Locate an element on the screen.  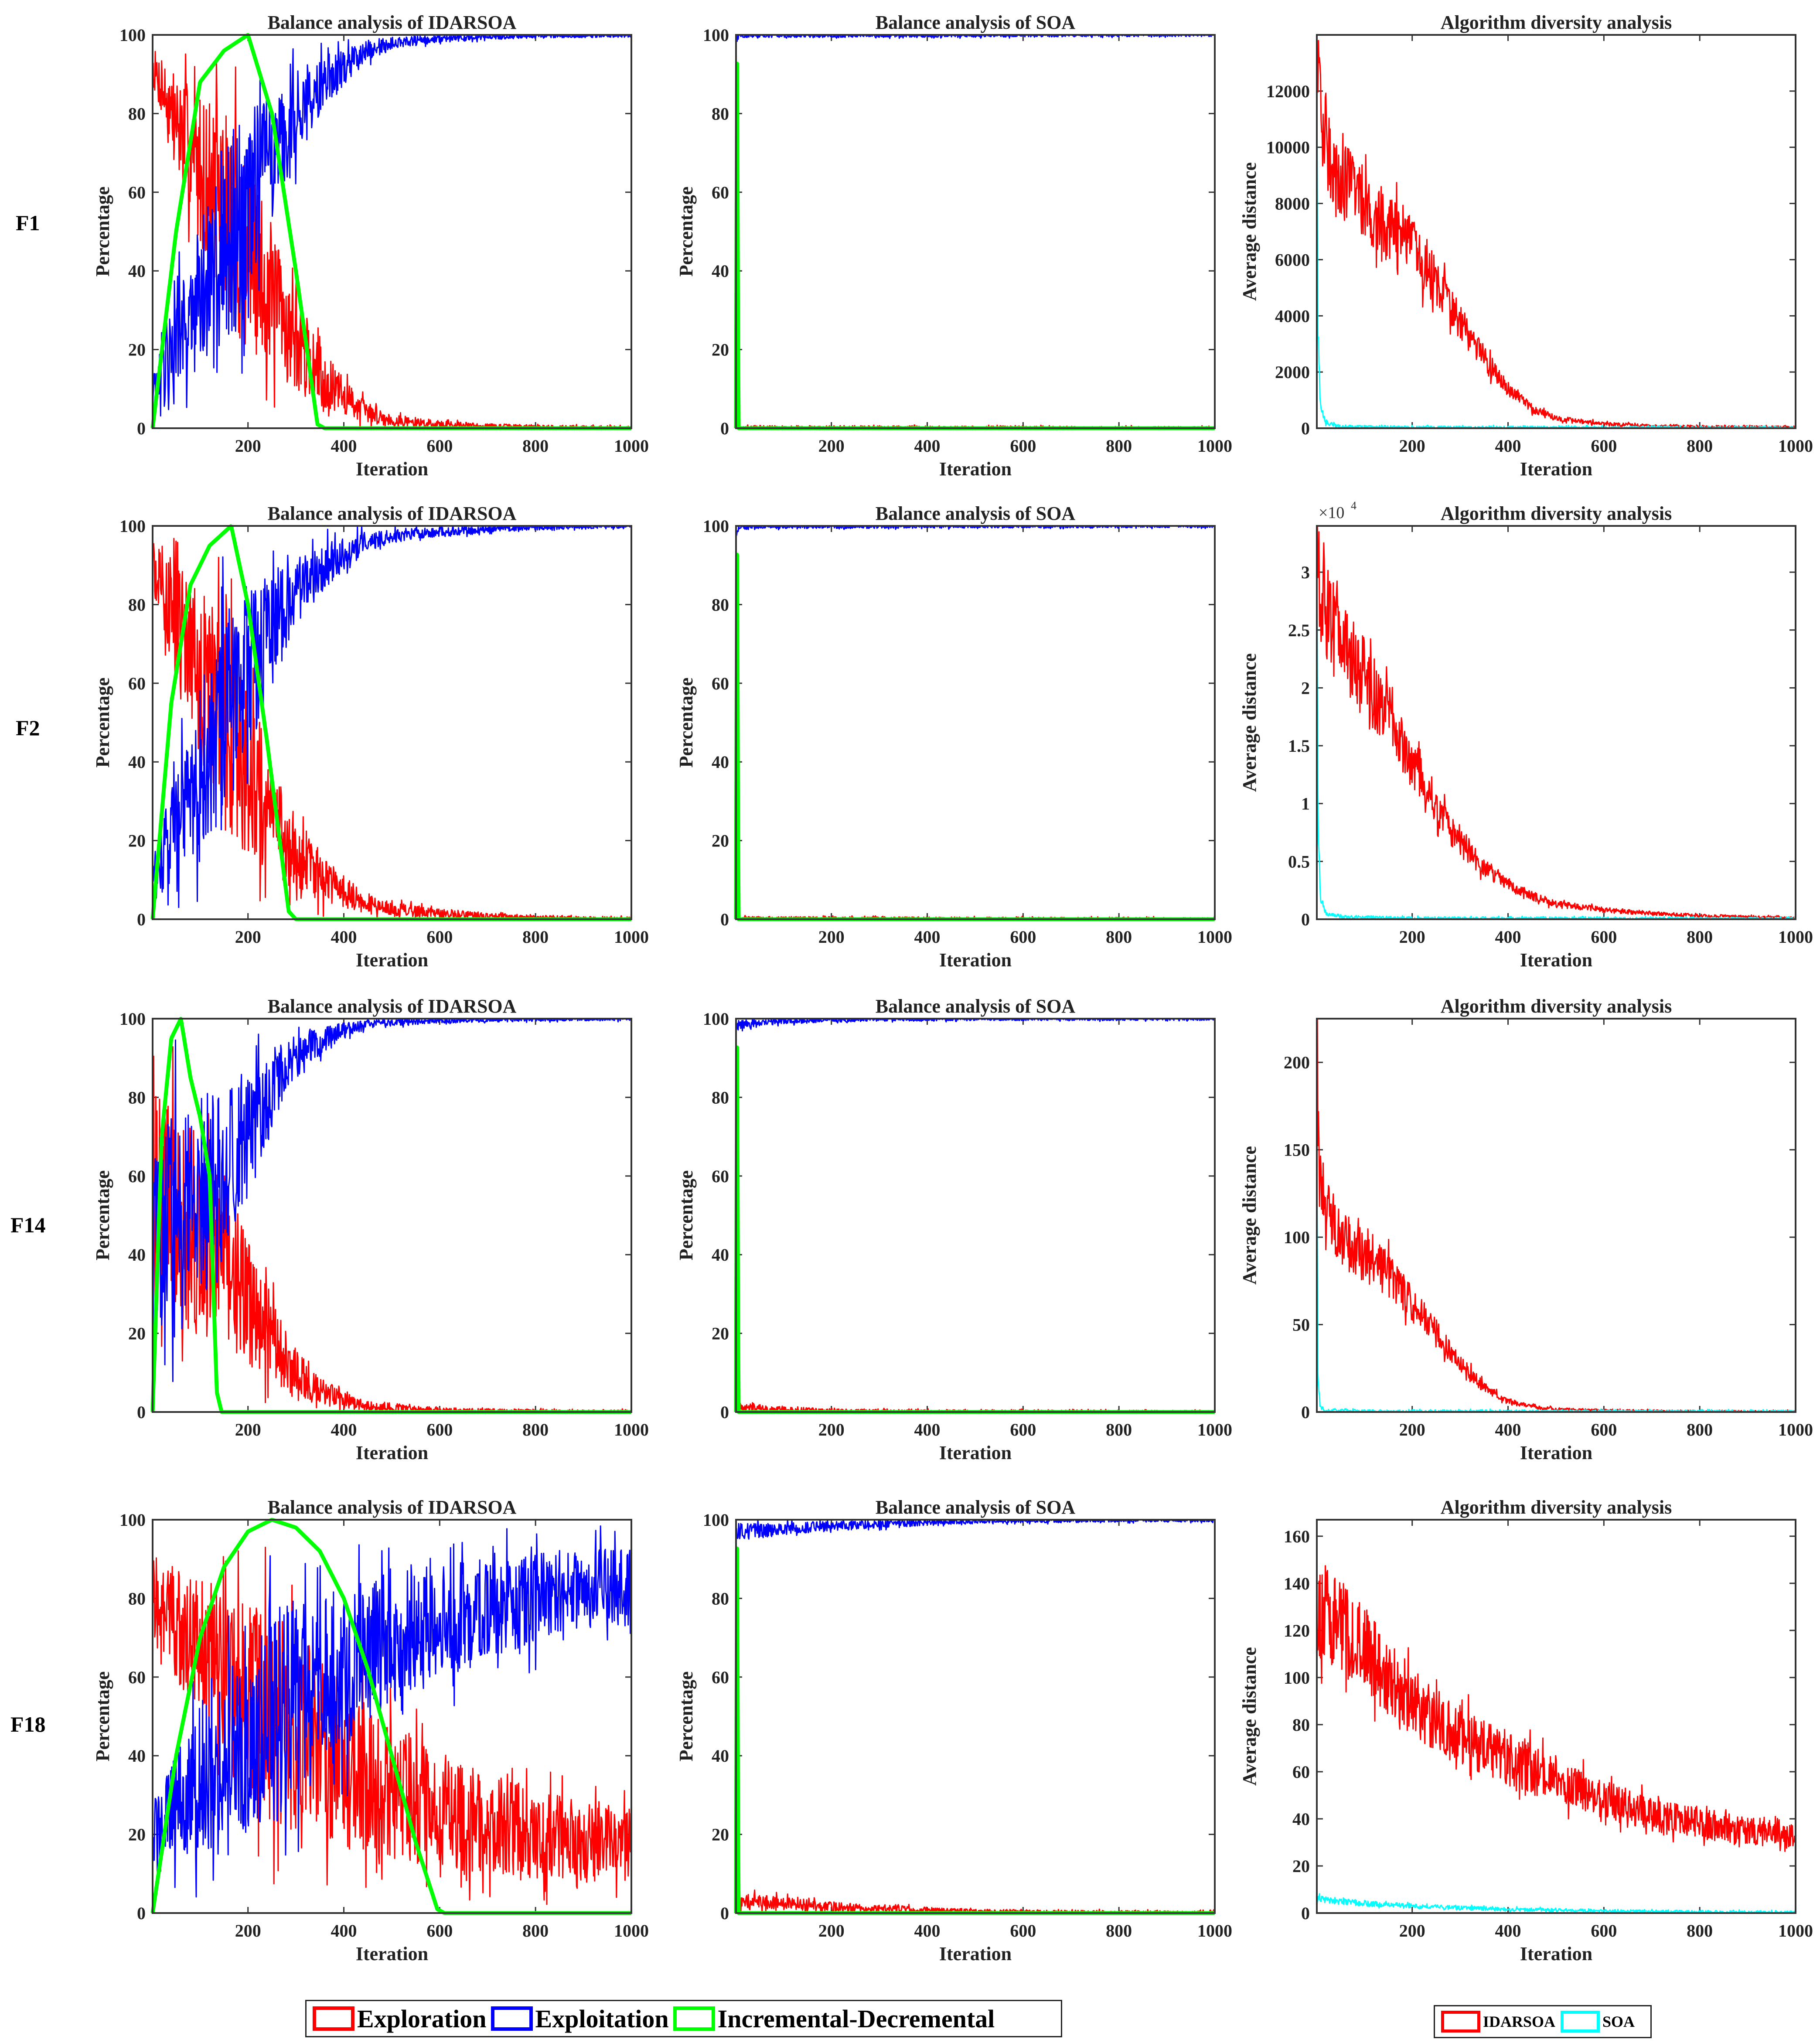
row-label-f14: F14 is located at coordinates (28, 1225).